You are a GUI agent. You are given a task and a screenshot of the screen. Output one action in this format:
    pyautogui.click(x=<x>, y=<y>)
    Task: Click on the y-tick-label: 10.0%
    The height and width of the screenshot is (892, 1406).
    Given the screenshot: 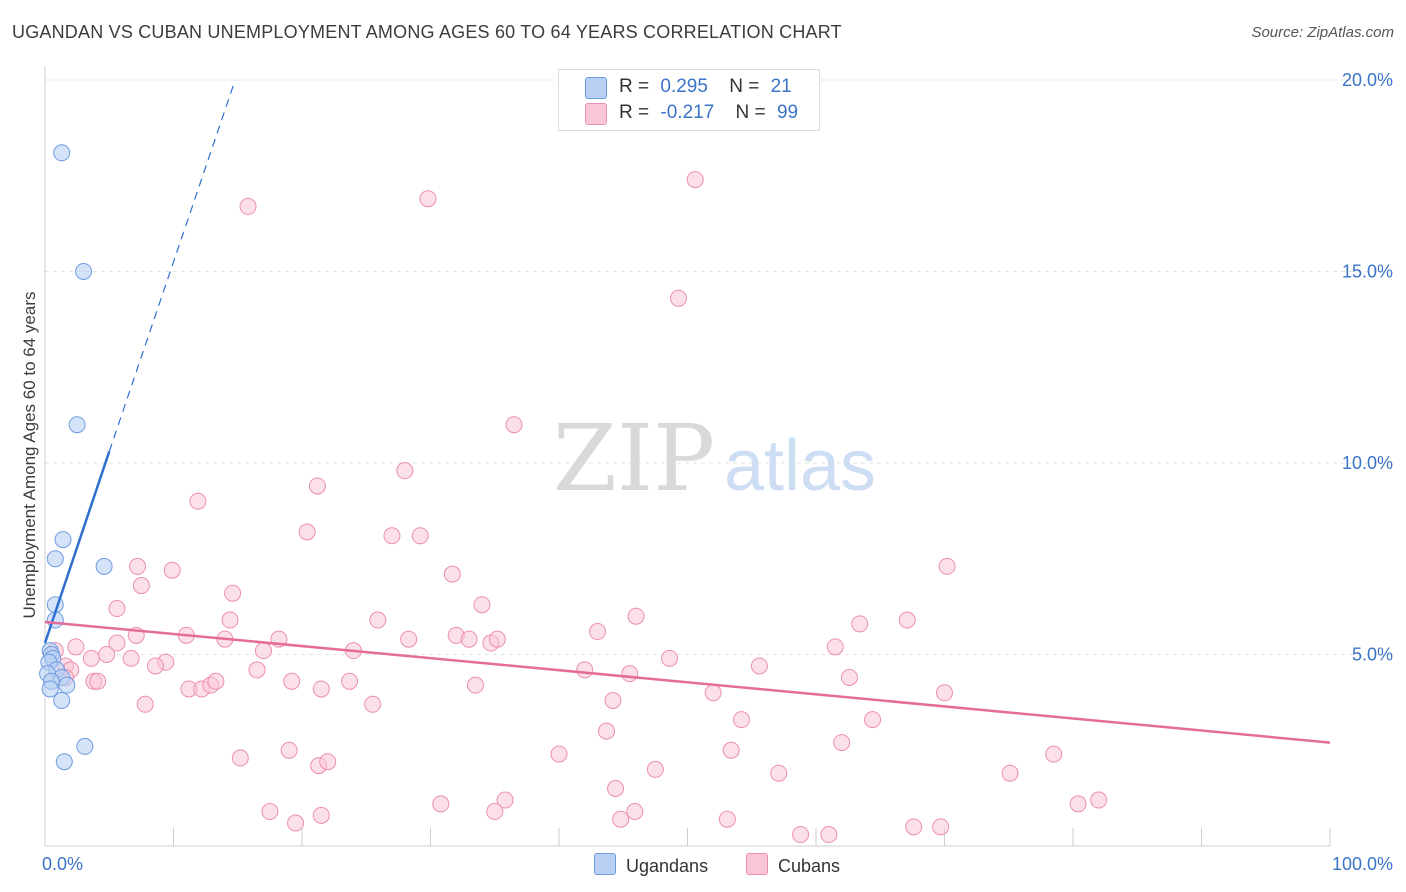 What is the action you would take?
    pyautogui.click(x=1367, y=463)
    